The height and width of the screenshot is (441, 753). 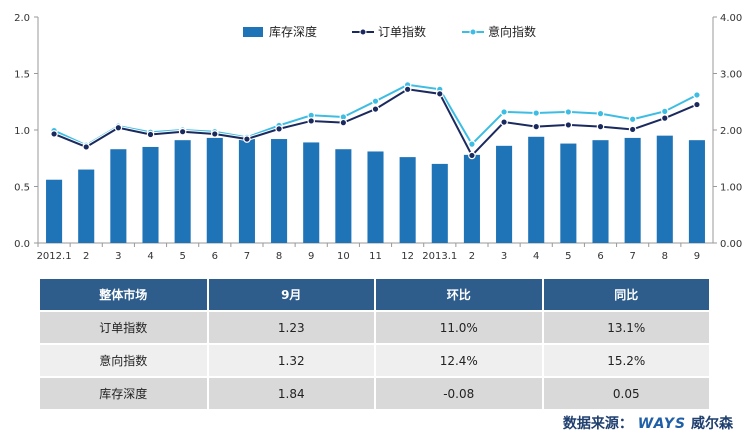 I want to click on cell-metric: 意向指数, so click(x=124, y=361).